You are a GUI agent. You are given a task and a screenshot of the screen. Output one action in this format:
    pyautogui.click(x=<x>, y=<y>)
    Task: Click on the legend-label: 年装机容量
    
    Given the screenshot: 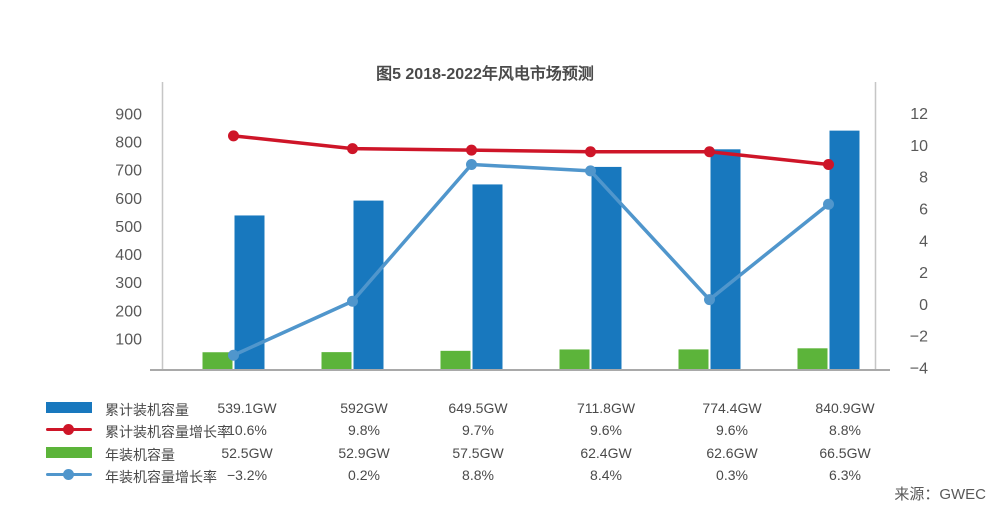 What is the action you would take?
    pyautogui.click(x=140, y=455)
    